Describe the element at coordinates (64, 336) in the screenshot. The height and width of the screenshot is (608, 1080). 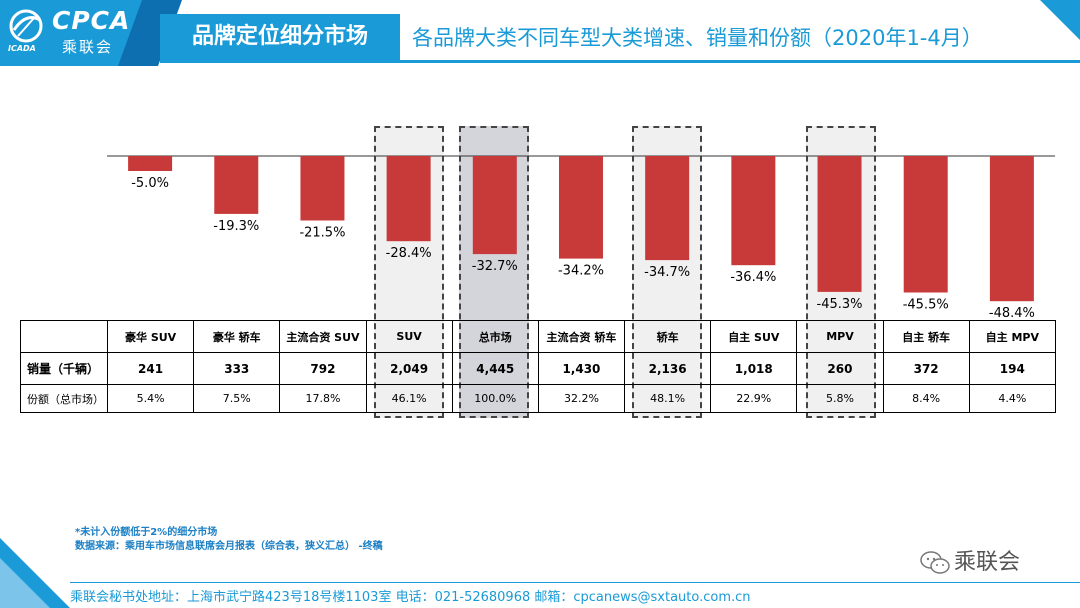
I see `table-corner-cell` at that location.